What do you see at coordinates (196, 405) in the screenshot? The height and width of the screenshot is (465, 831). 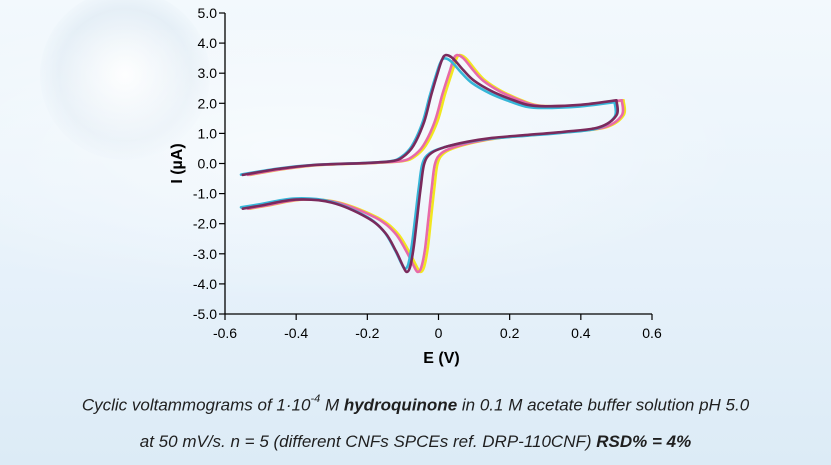 I see `caption-text-a: Cyclic voltammograms of 1·10` at bounding box center [196, 405].